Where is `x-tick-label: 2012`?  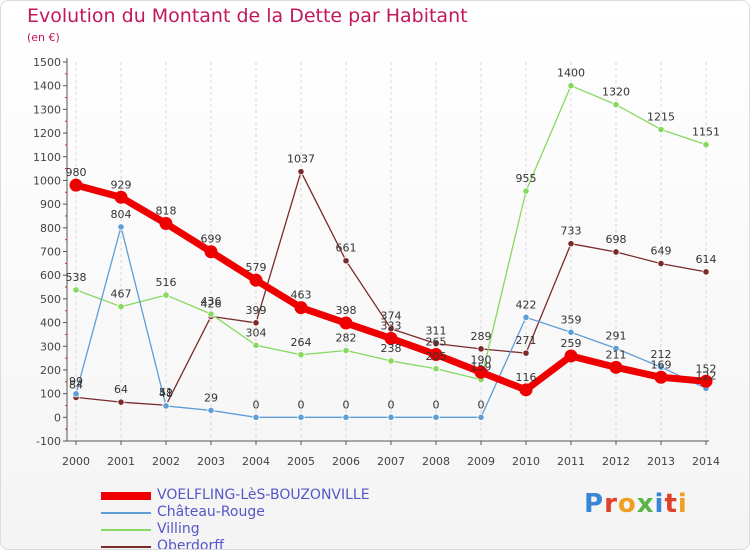
x-tick-label: 2012 is located at coordinates (616, 461).